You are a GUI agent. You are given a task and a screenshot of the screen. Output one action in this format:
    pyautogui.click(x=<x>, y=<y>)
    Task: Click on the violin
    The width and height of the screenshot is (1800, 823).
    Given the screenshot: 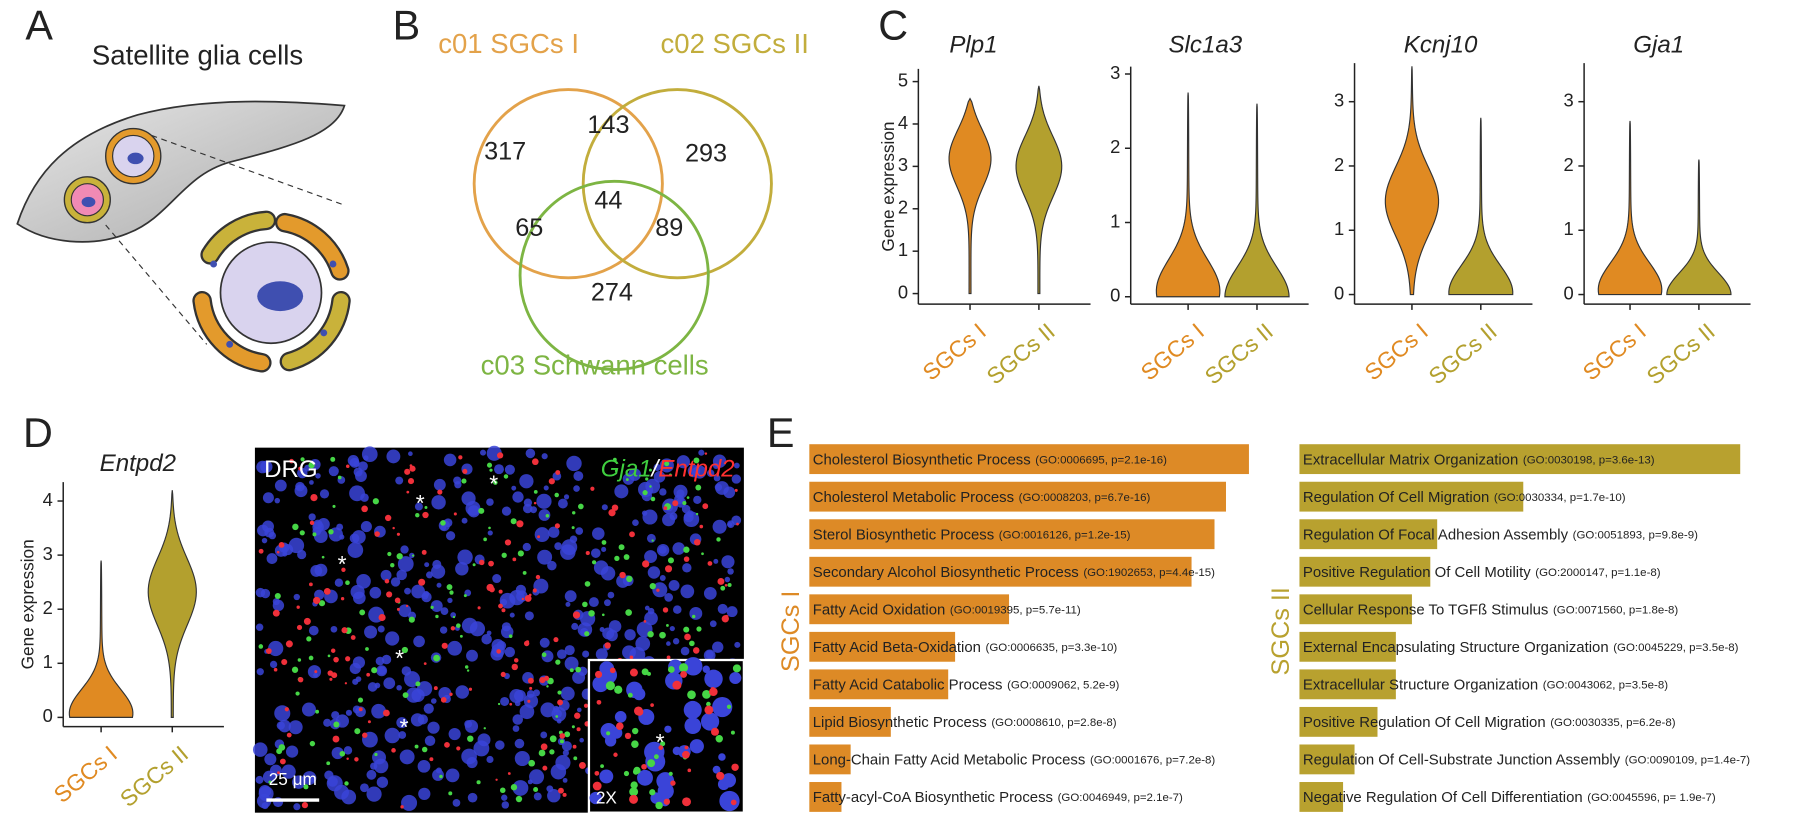 What is the action you would take?
    pyautogui.click(x=1257, y=200)
    